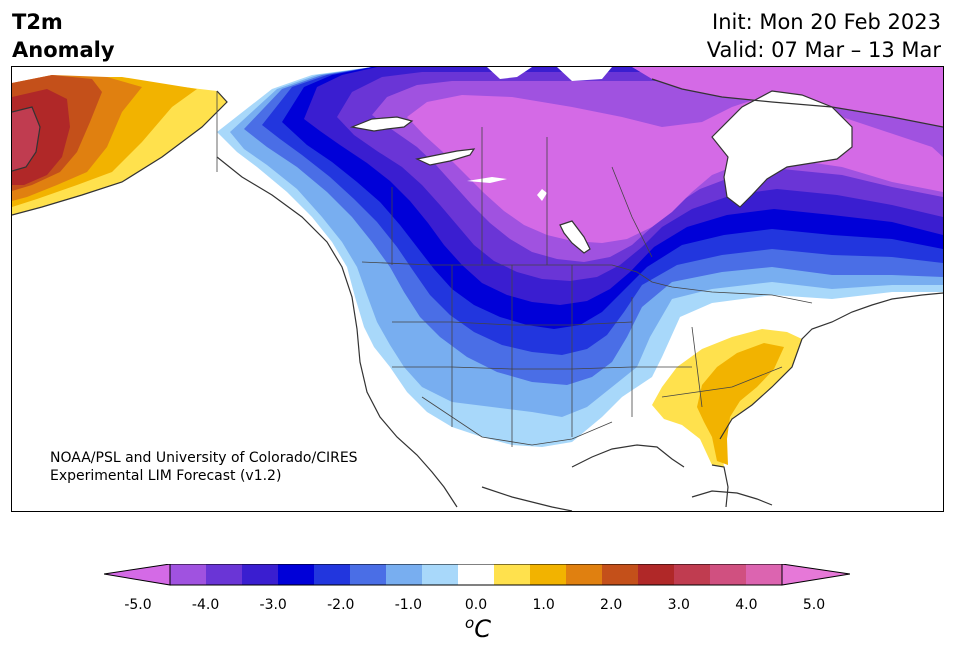  I want to click on colorbar-left-arrow, so click(137, 575).